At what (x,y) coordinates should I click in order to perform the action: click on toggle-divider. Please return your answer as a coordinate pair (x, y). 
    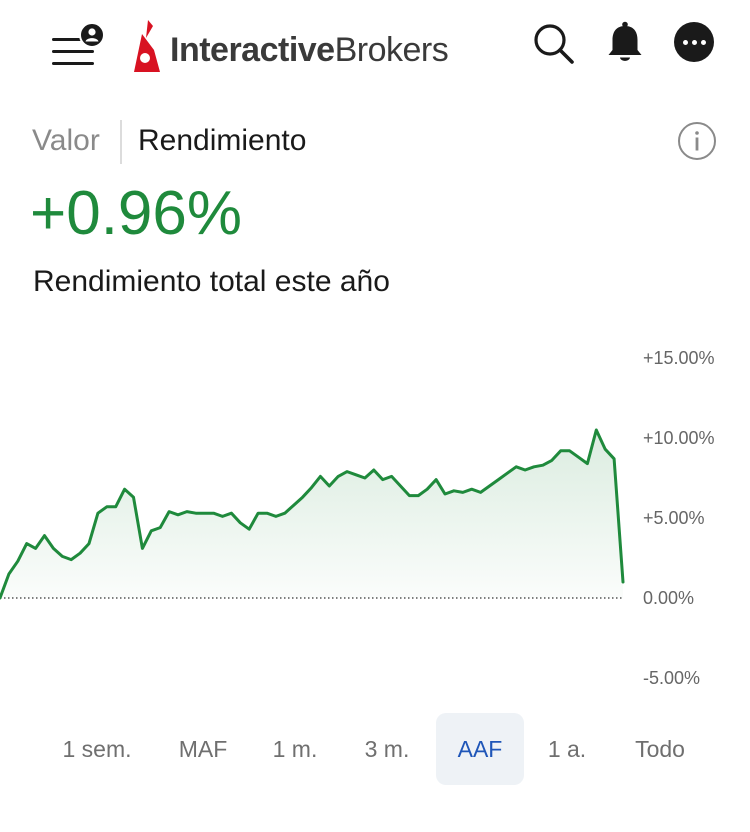
    Looking at the image, I should click on (121, 142).